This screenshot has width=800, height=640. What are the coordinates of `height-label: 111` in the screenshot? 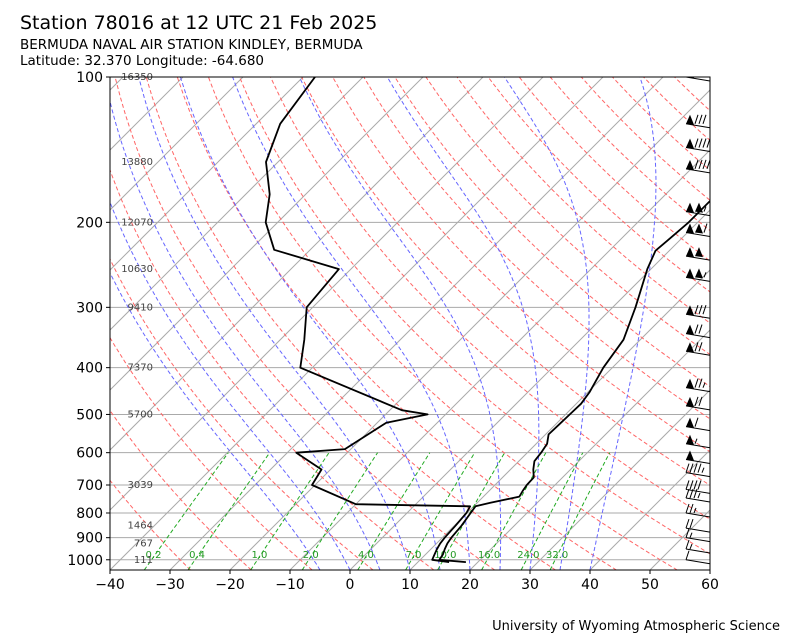 It's located at (143, 560).